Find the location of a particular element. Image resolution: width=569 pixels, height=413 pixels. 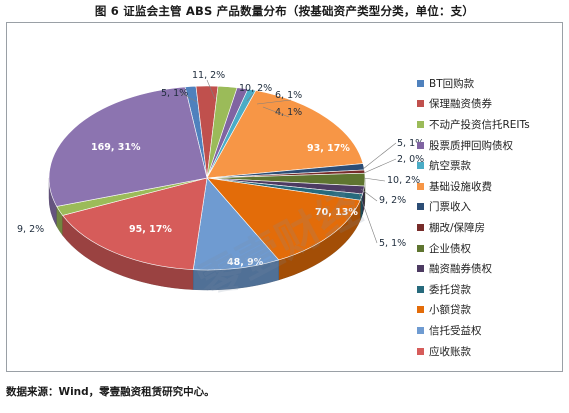

legend-label: 基础设施收费 is located at coordinates (460, 186).